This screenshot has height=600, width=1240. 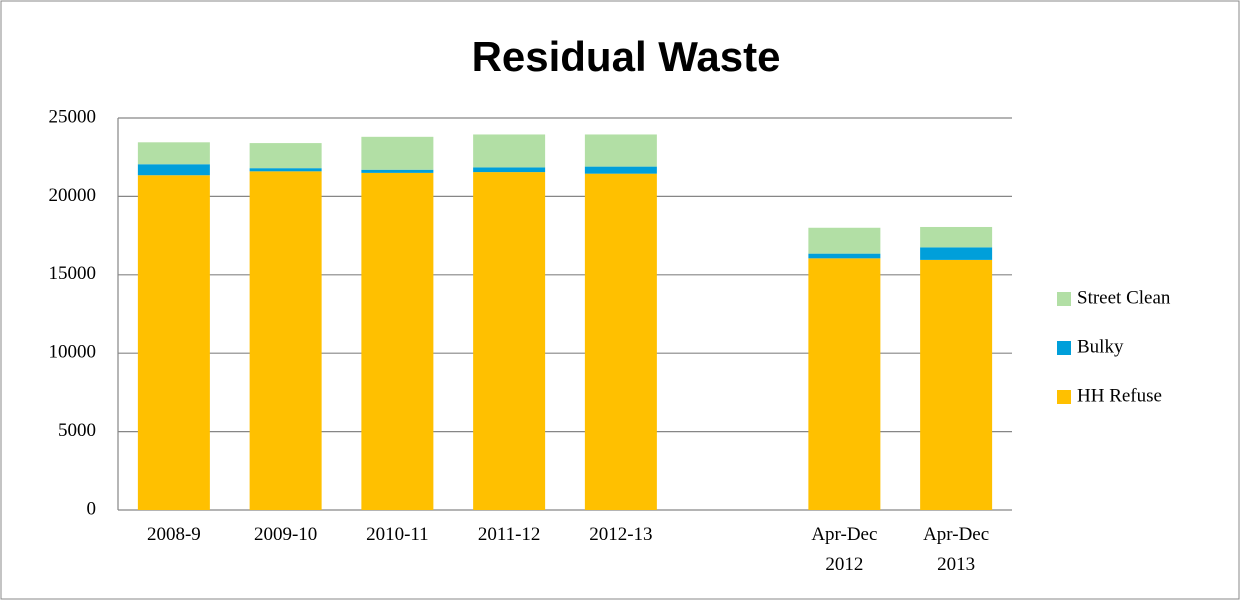 What do you see at coordinates (285, 534) in the screenshot?
I see `x-tick-label: 2009-10` at bounding box center [285, 534].